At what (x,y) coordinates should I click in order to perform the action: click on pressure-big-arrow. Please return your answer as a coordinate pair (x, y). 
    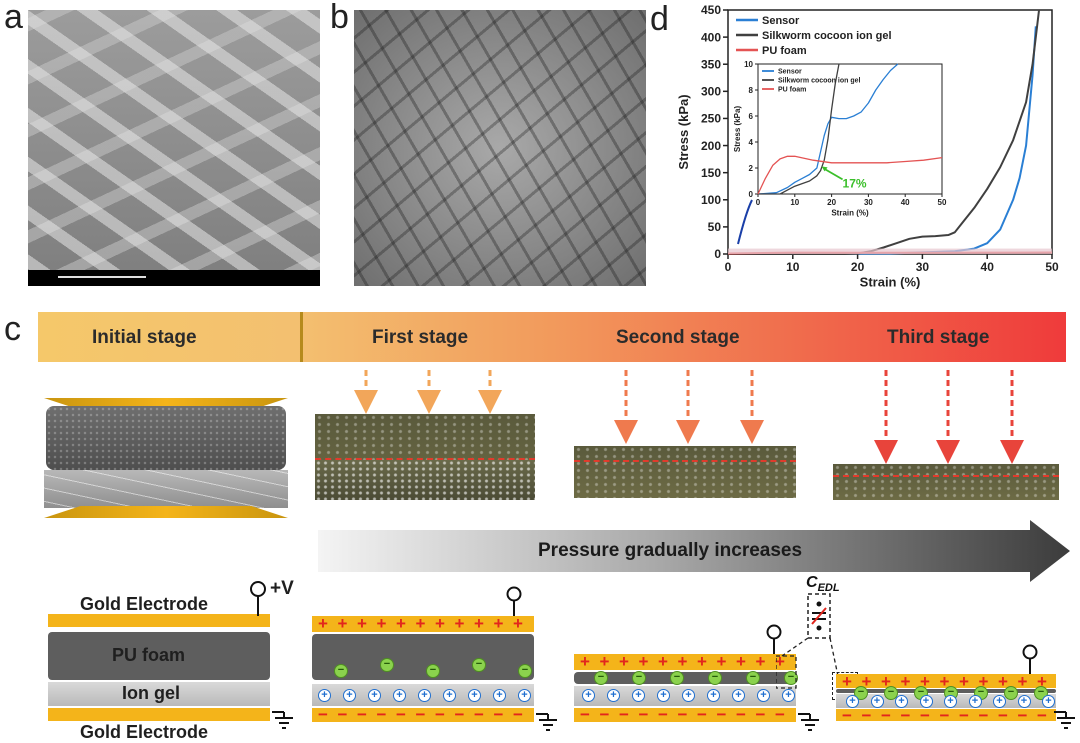
    Looking at the image, I should click on (694, 551).